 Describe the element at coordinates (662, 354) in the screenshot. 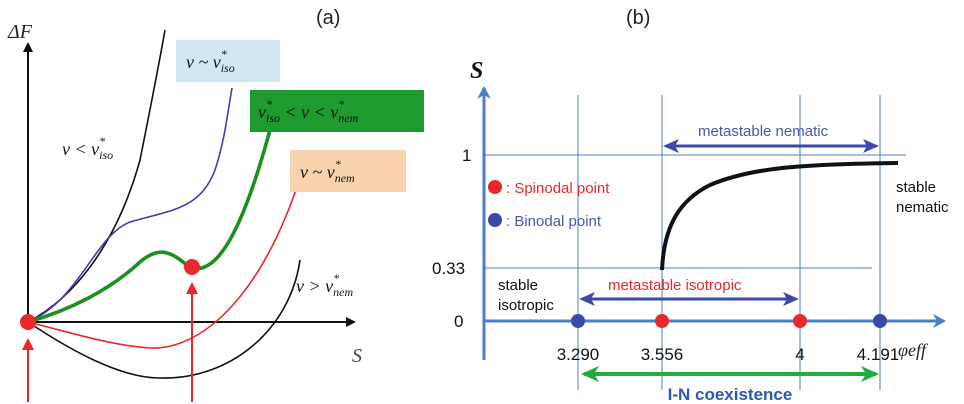

I see `x-tick-3556: 3.556` at that location.